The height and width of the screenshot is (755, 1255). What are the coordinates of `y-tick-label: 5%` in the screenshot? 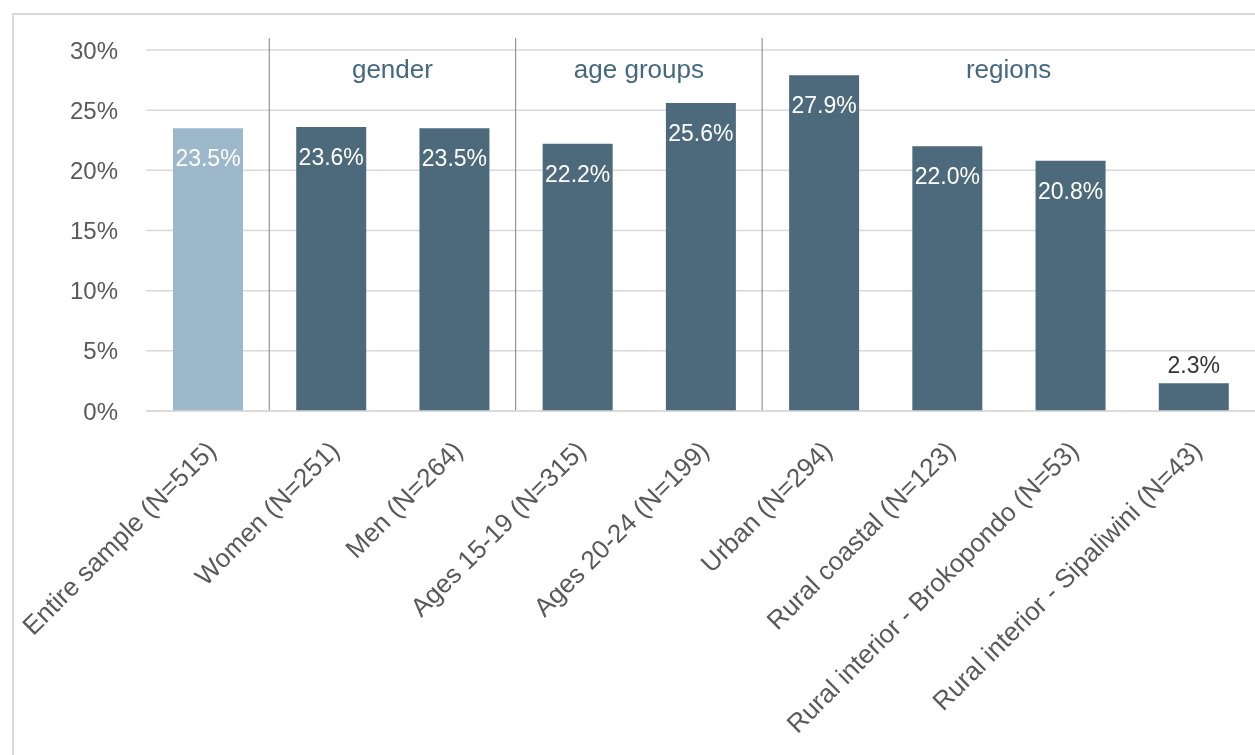 It's located at (100, 351).